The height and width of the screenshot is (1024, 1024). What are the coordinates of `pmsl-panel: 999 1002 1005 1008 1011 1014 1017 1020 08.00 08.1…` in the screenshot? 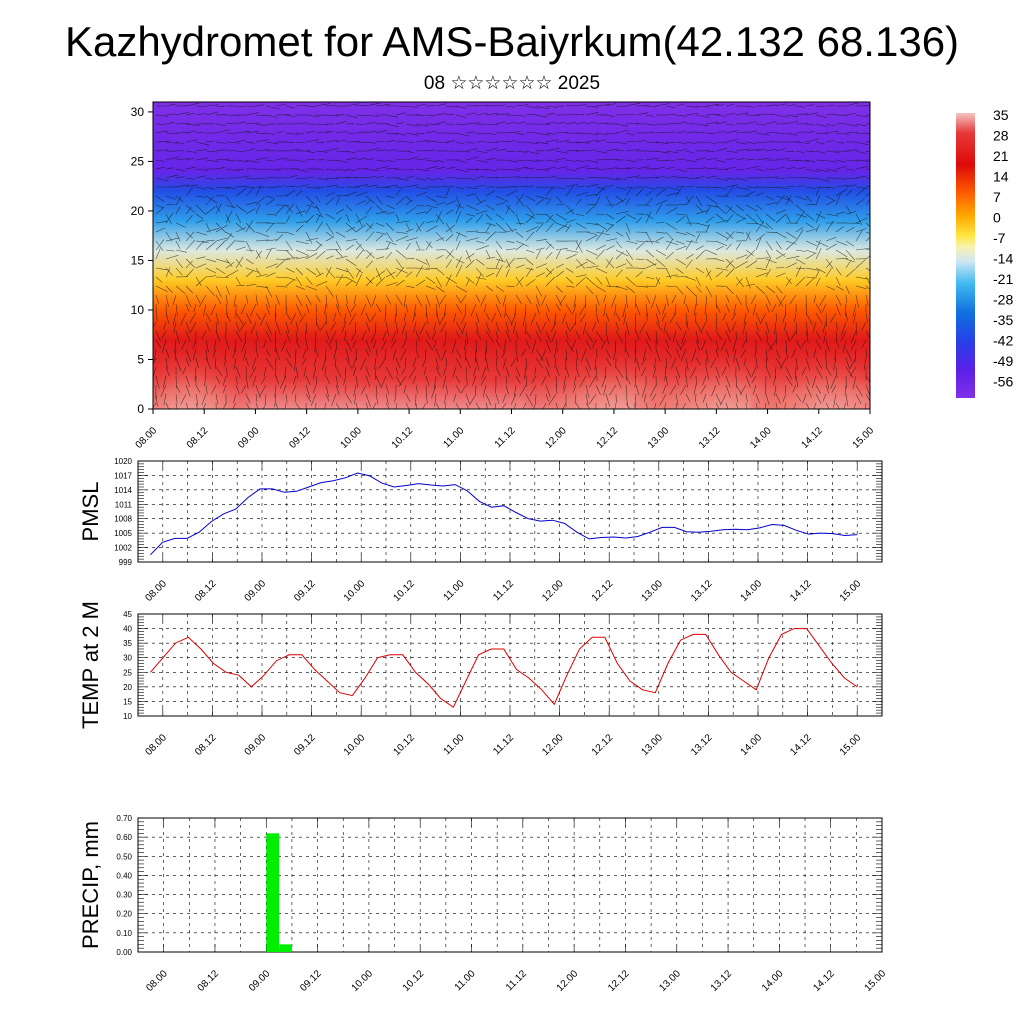 It's located at (480, 530).